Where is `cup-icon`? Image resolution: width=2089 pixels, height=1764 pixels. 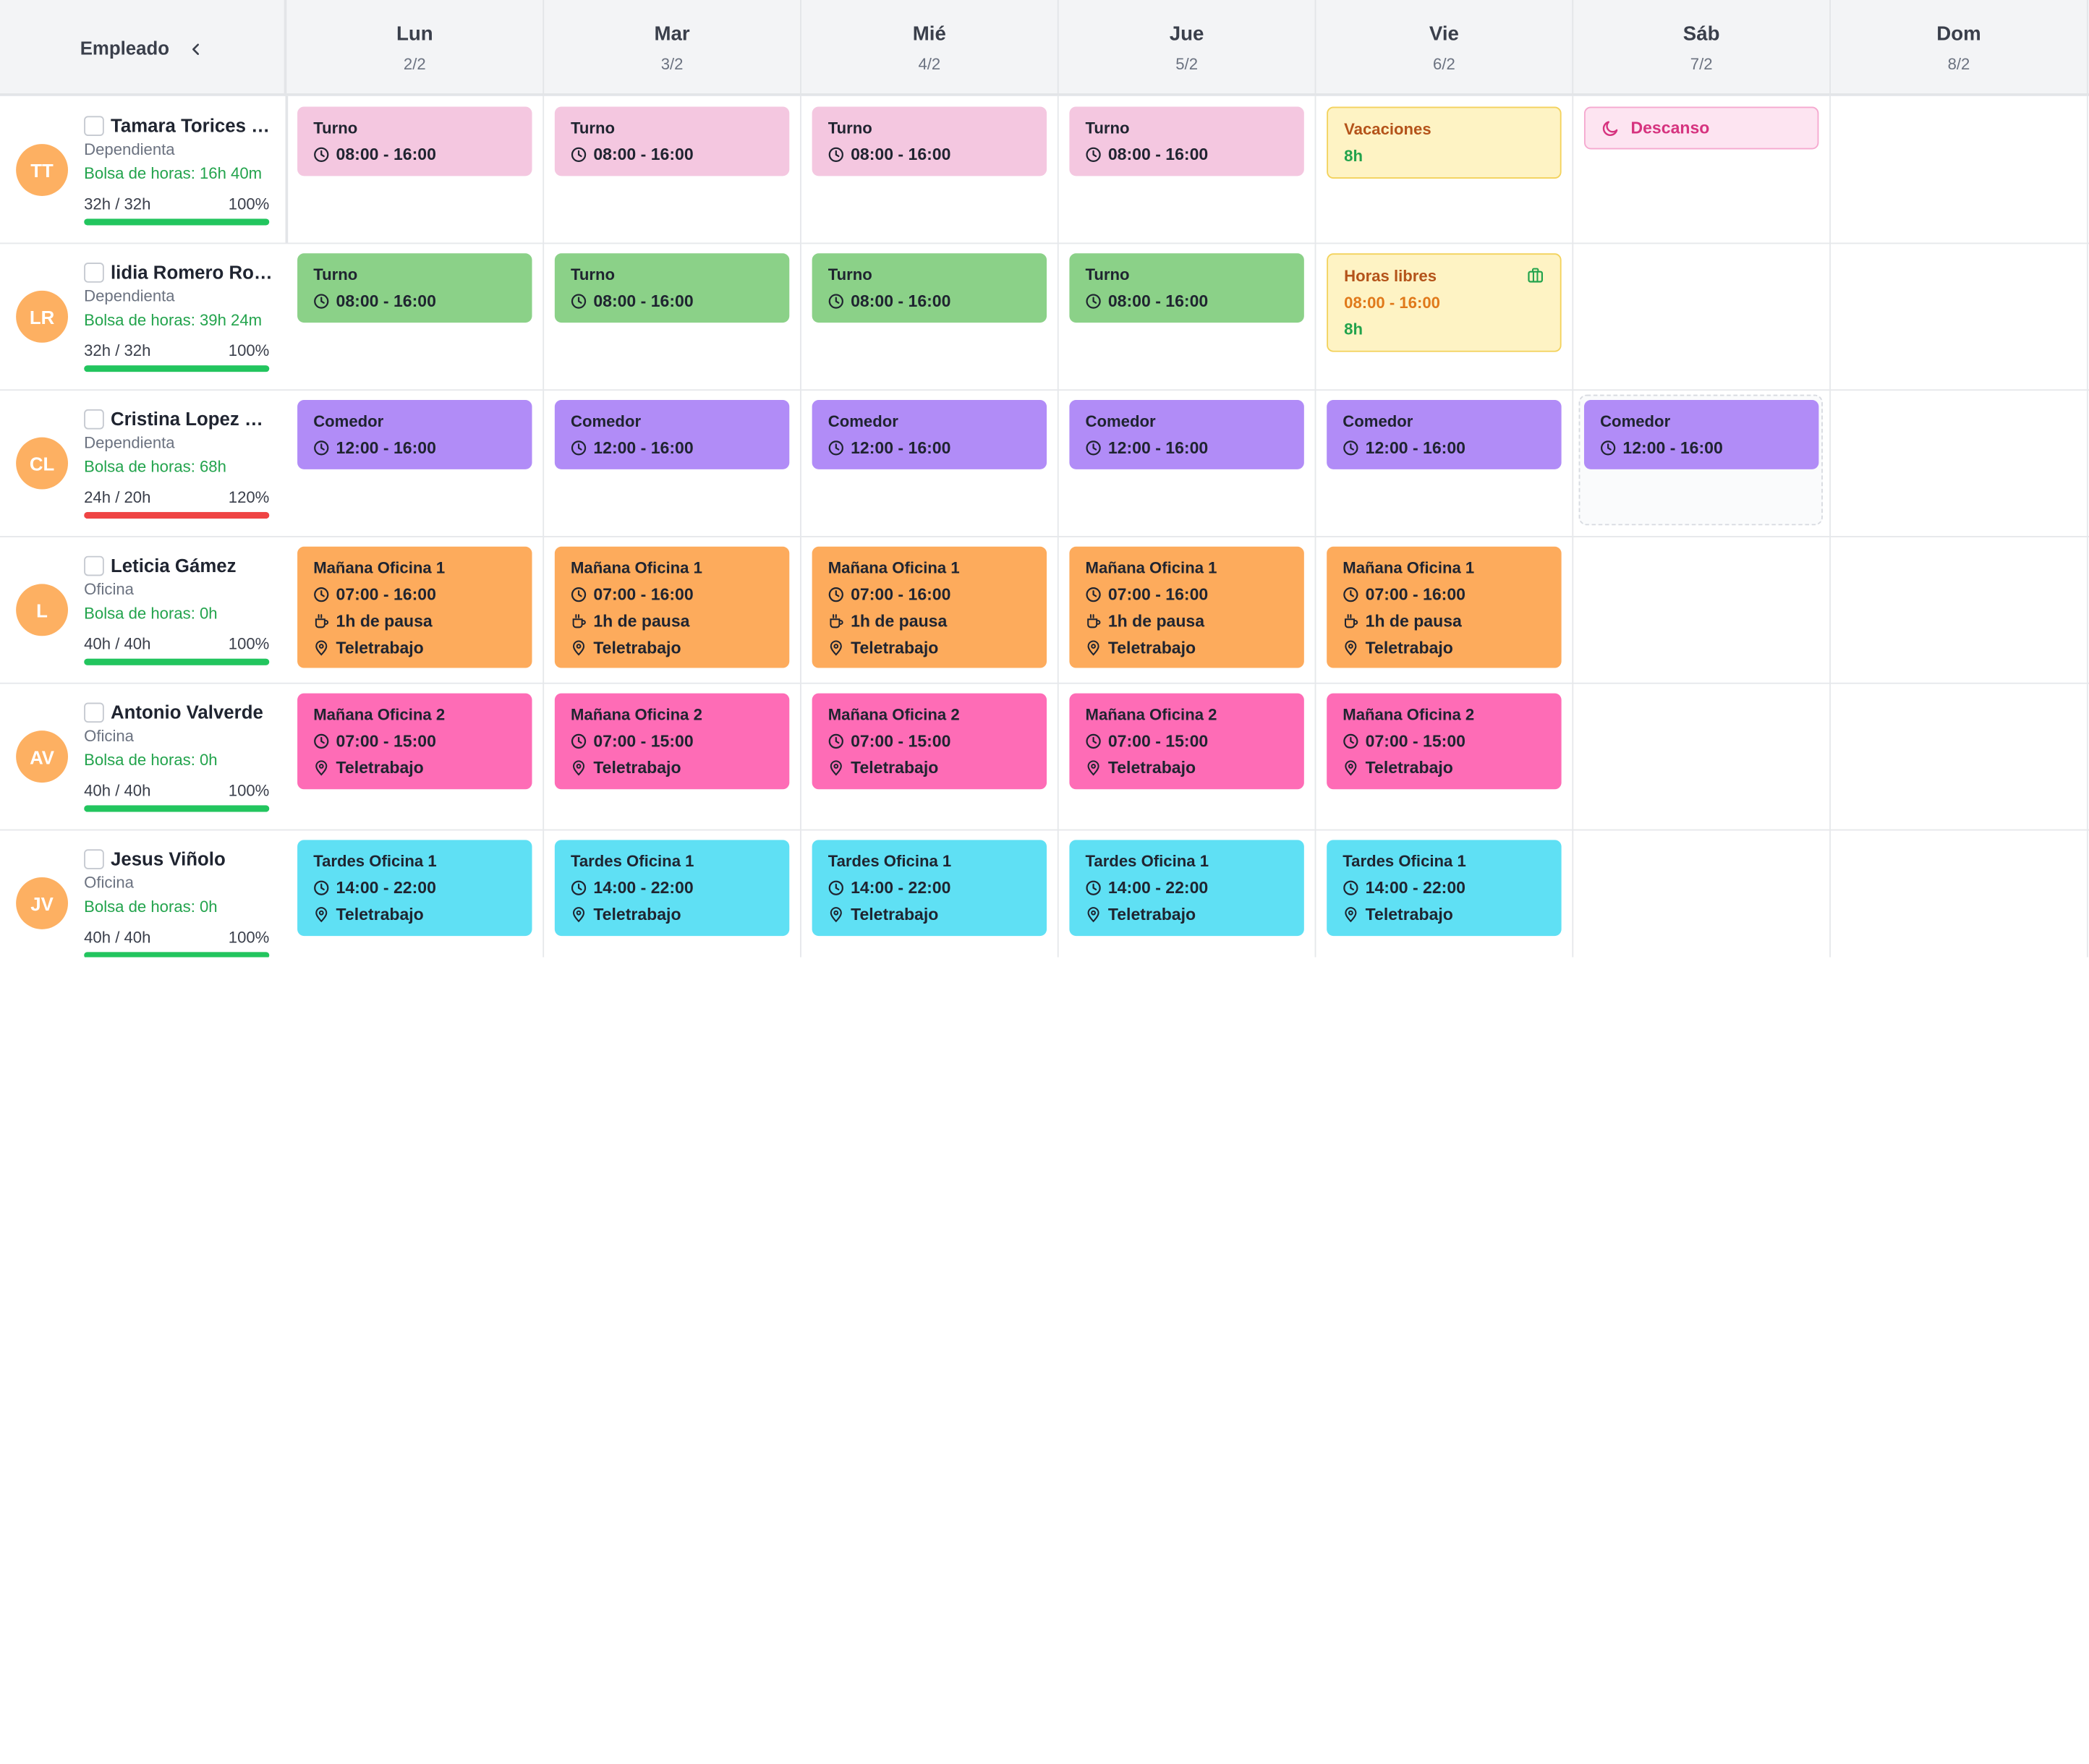
cup-icon is located at coordinates (579, 621).